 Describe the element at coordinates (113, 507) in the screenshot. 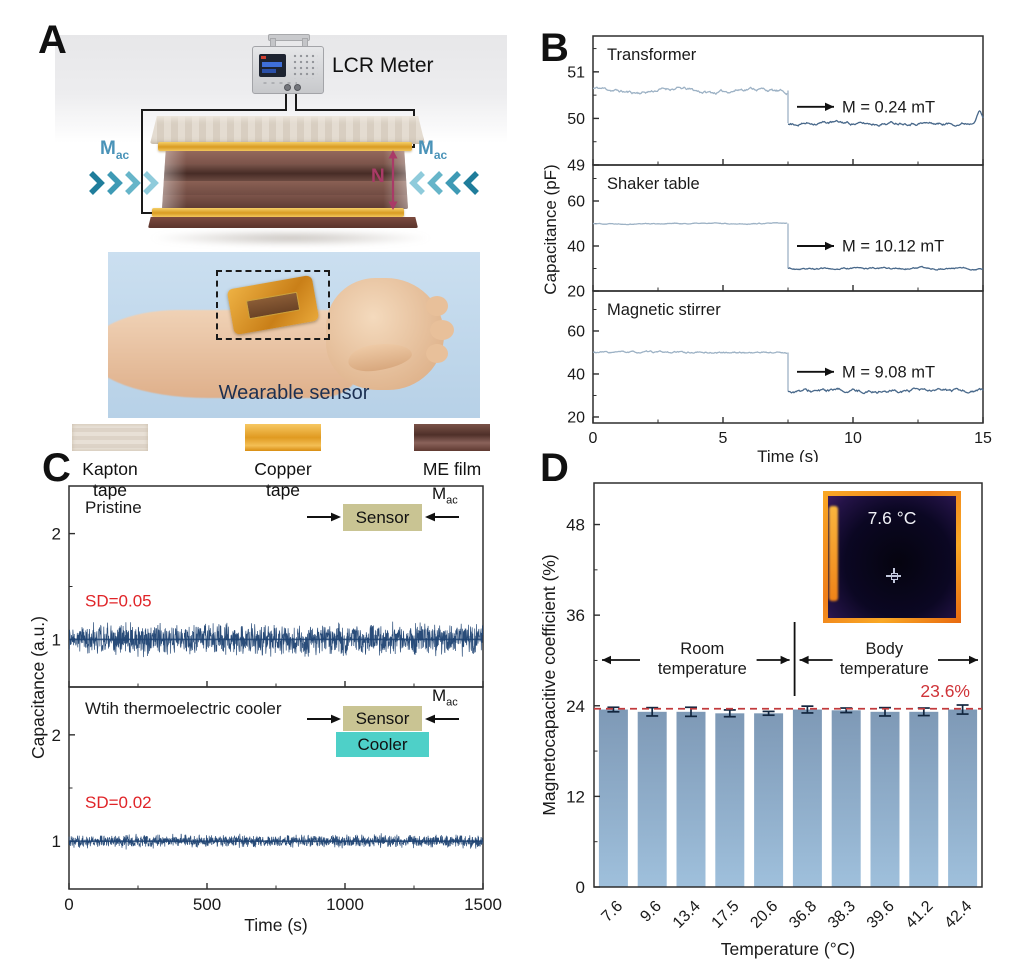

I see `svg-text: Pristine` at that location.